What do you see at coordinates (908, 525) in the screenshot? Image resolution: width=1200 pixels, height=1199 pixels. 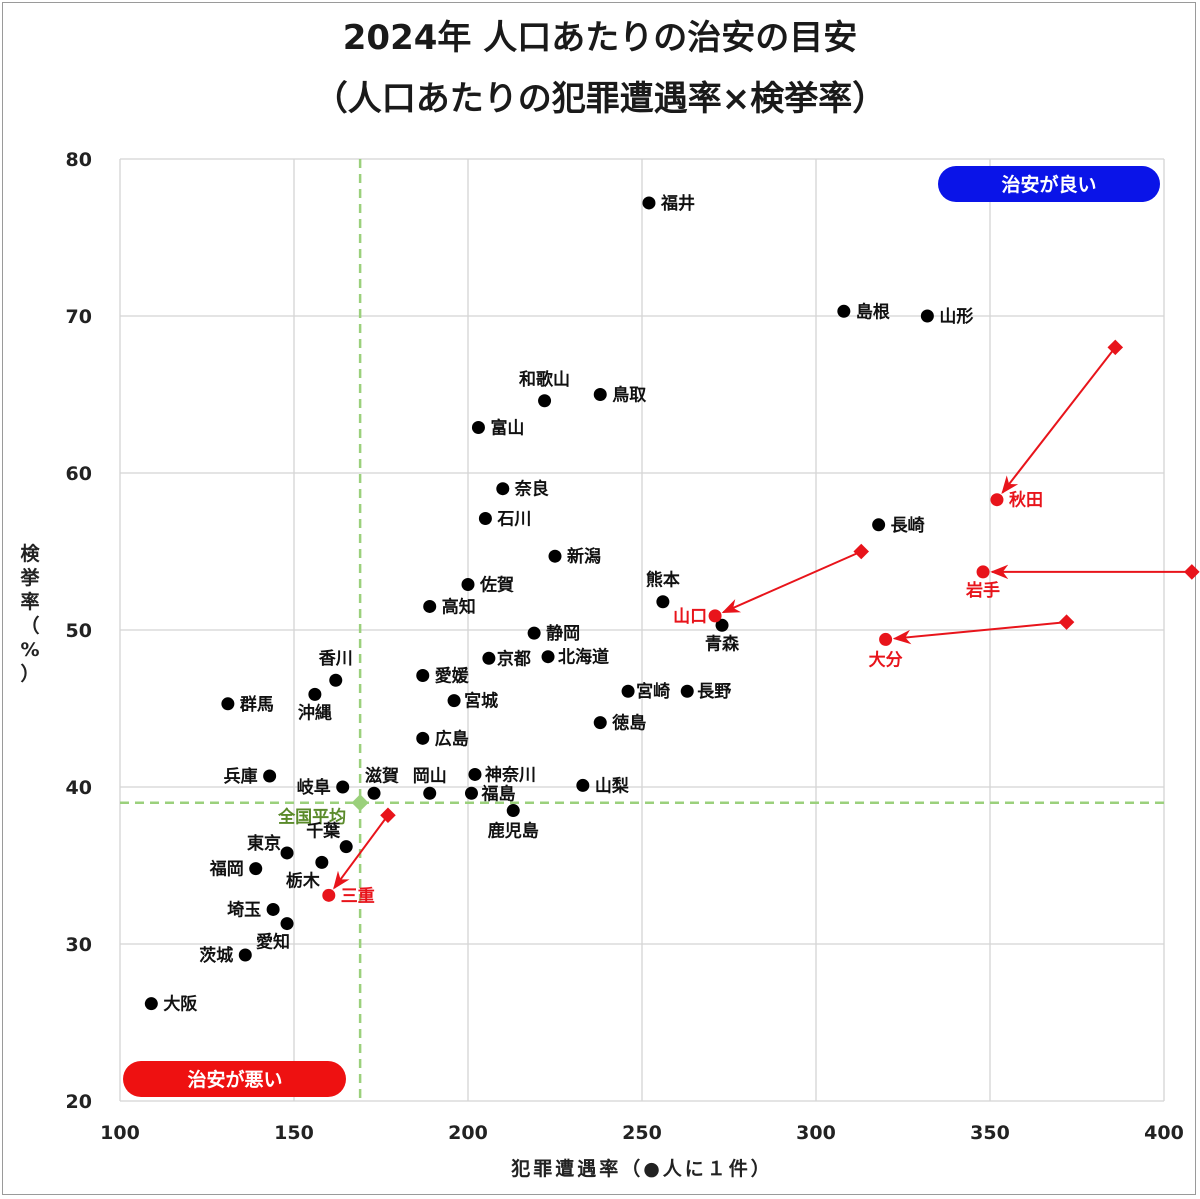 I see `point-label: 長崎` at bounding box center [908, 525].